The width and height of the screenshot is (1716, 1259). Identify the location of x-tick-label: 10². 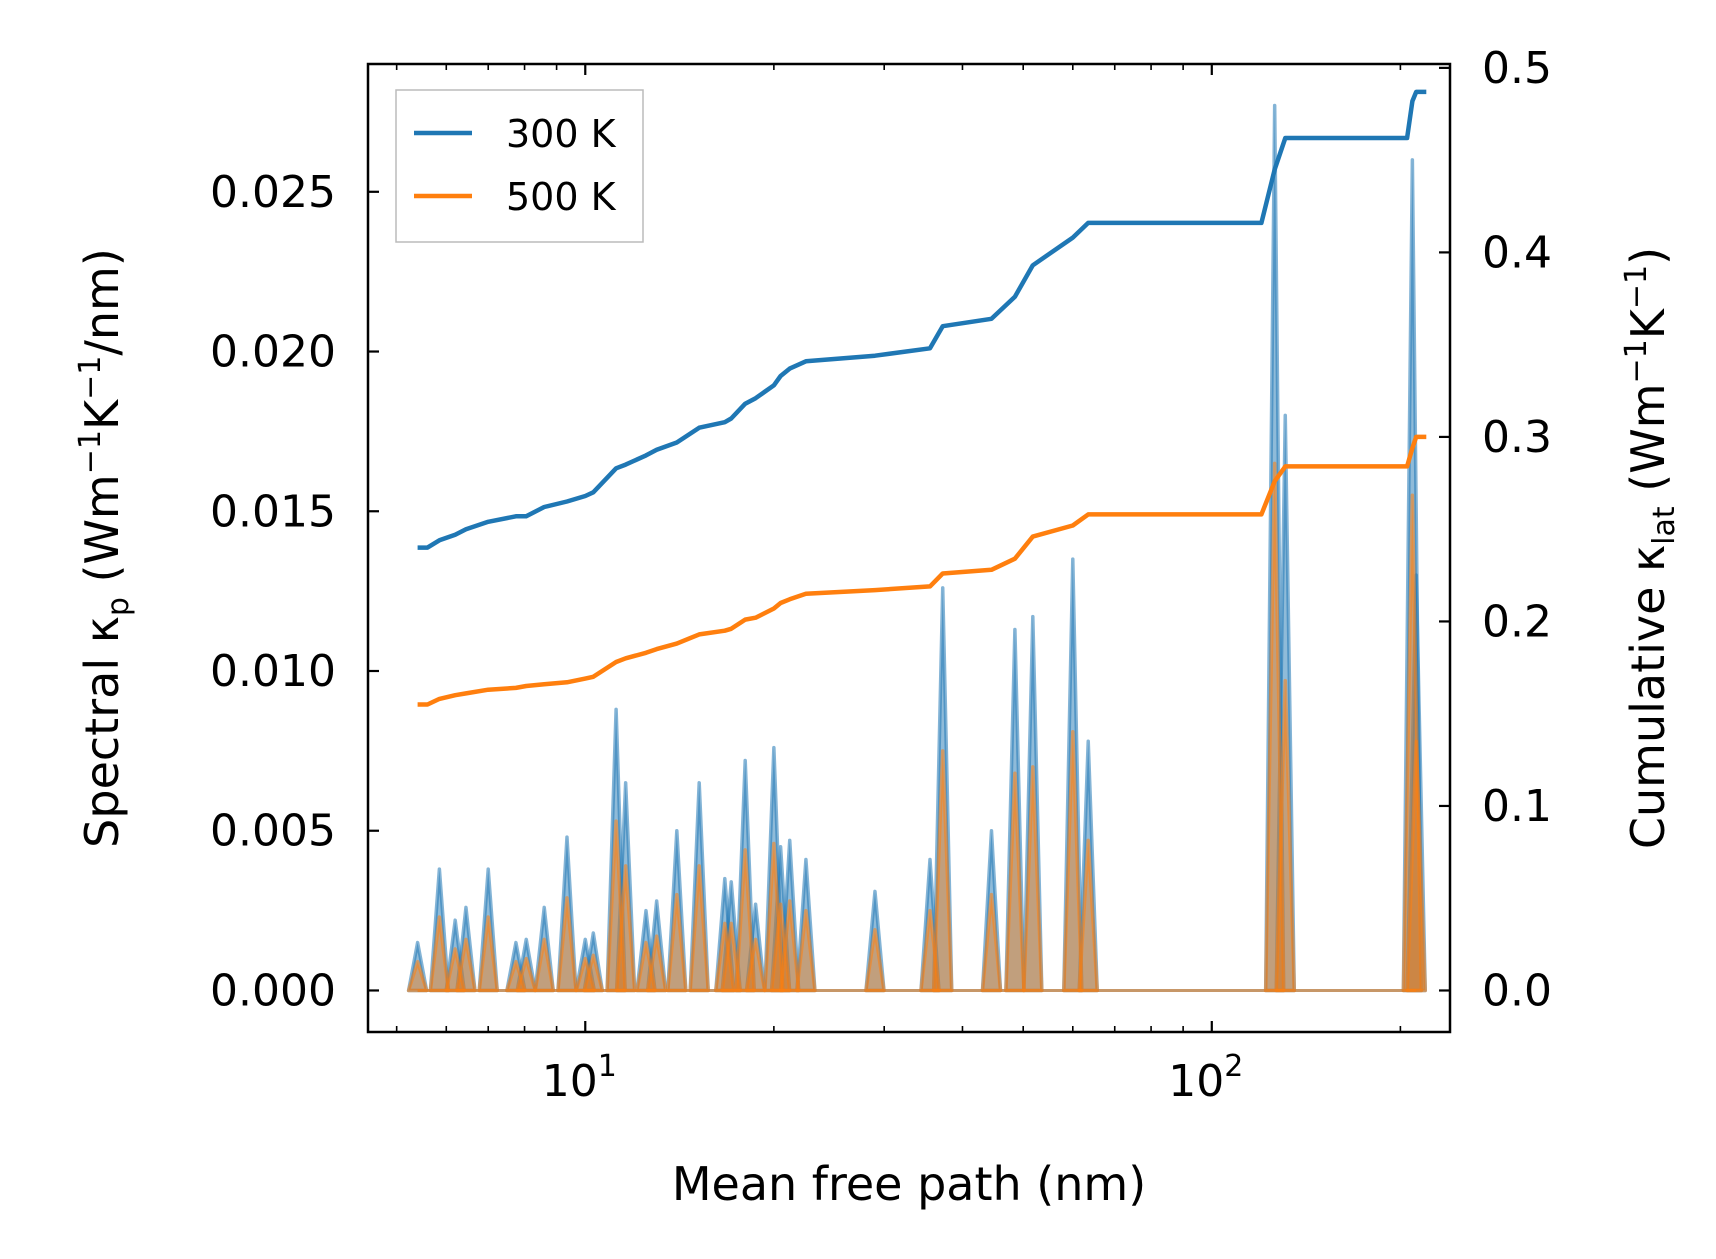
(1205, 1078).